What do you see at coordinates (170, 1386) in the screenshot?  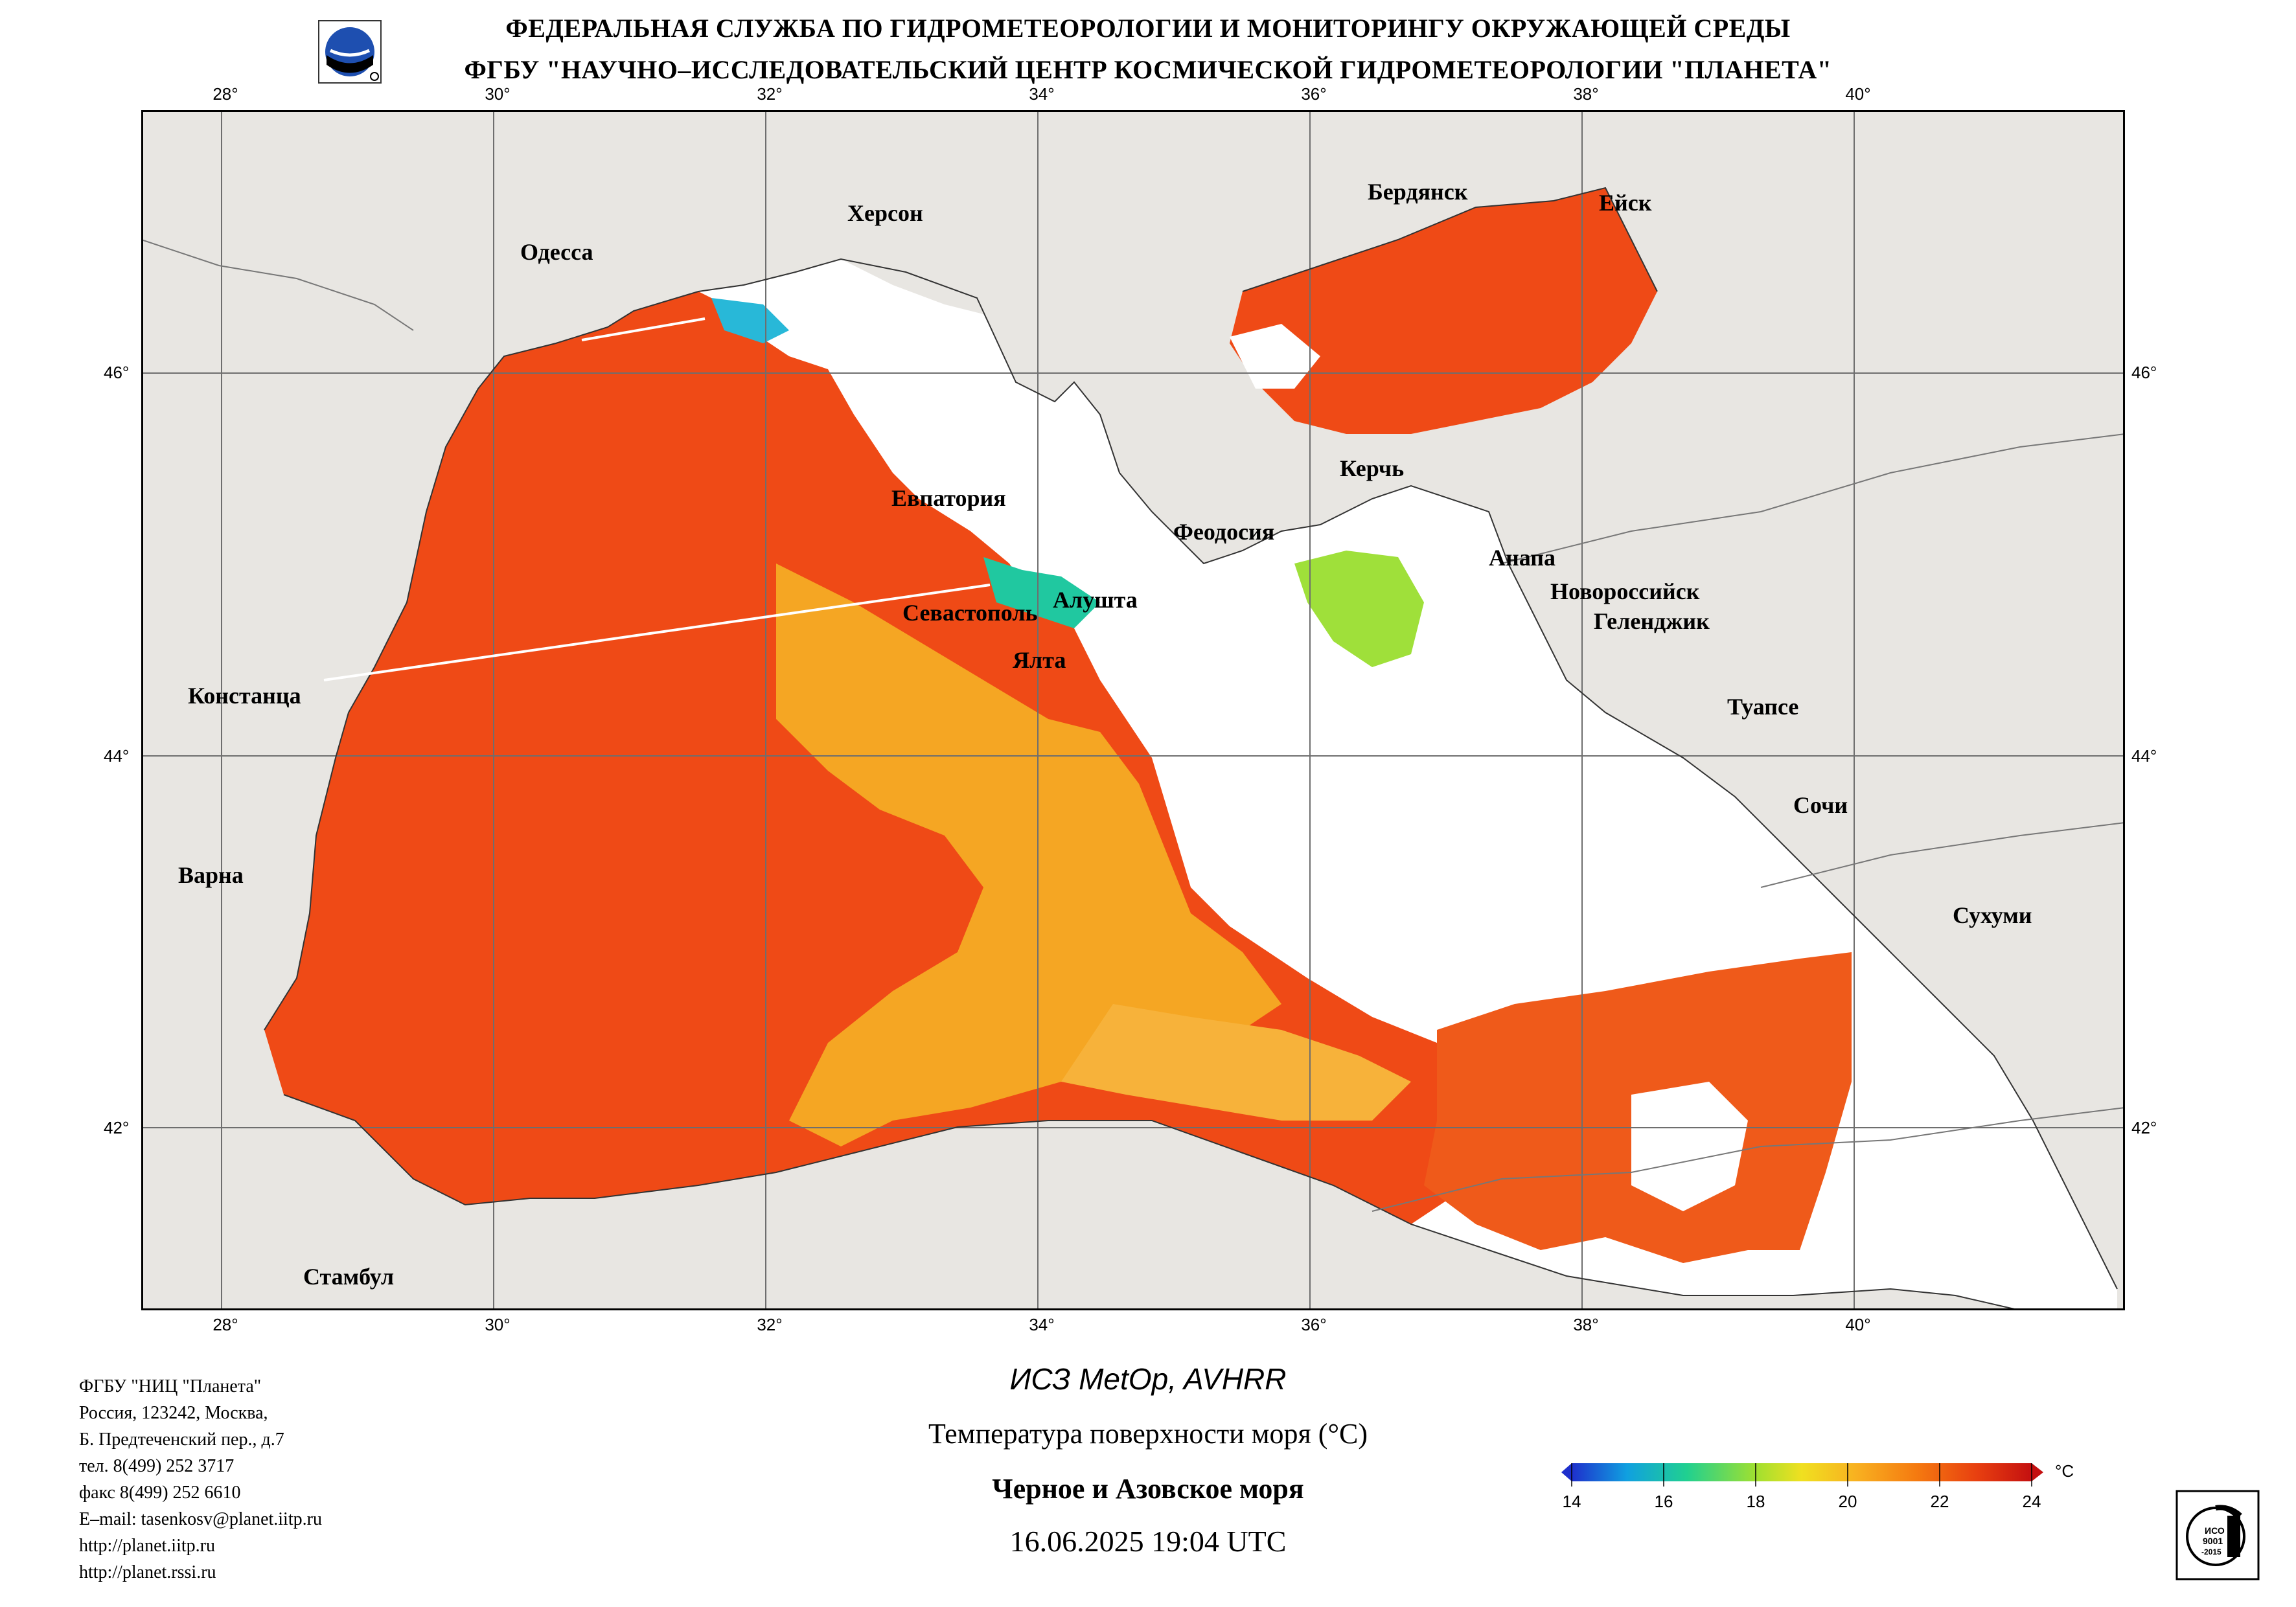 I see `info-line: ФГБУ "НИЦ "Планета"` at bounding box center [170, 1386].